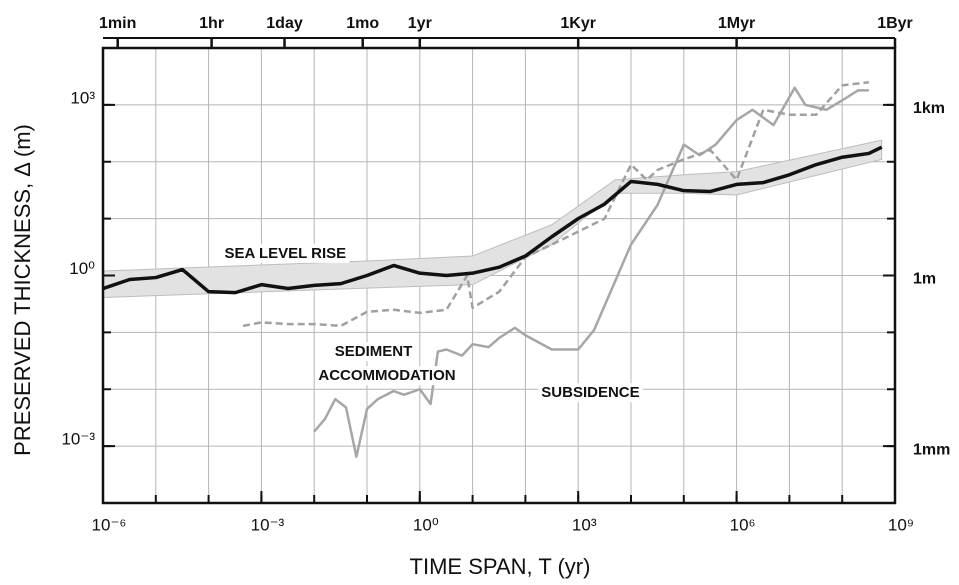  I want to click on annotation: SEDIMENT, so click(374, 351).